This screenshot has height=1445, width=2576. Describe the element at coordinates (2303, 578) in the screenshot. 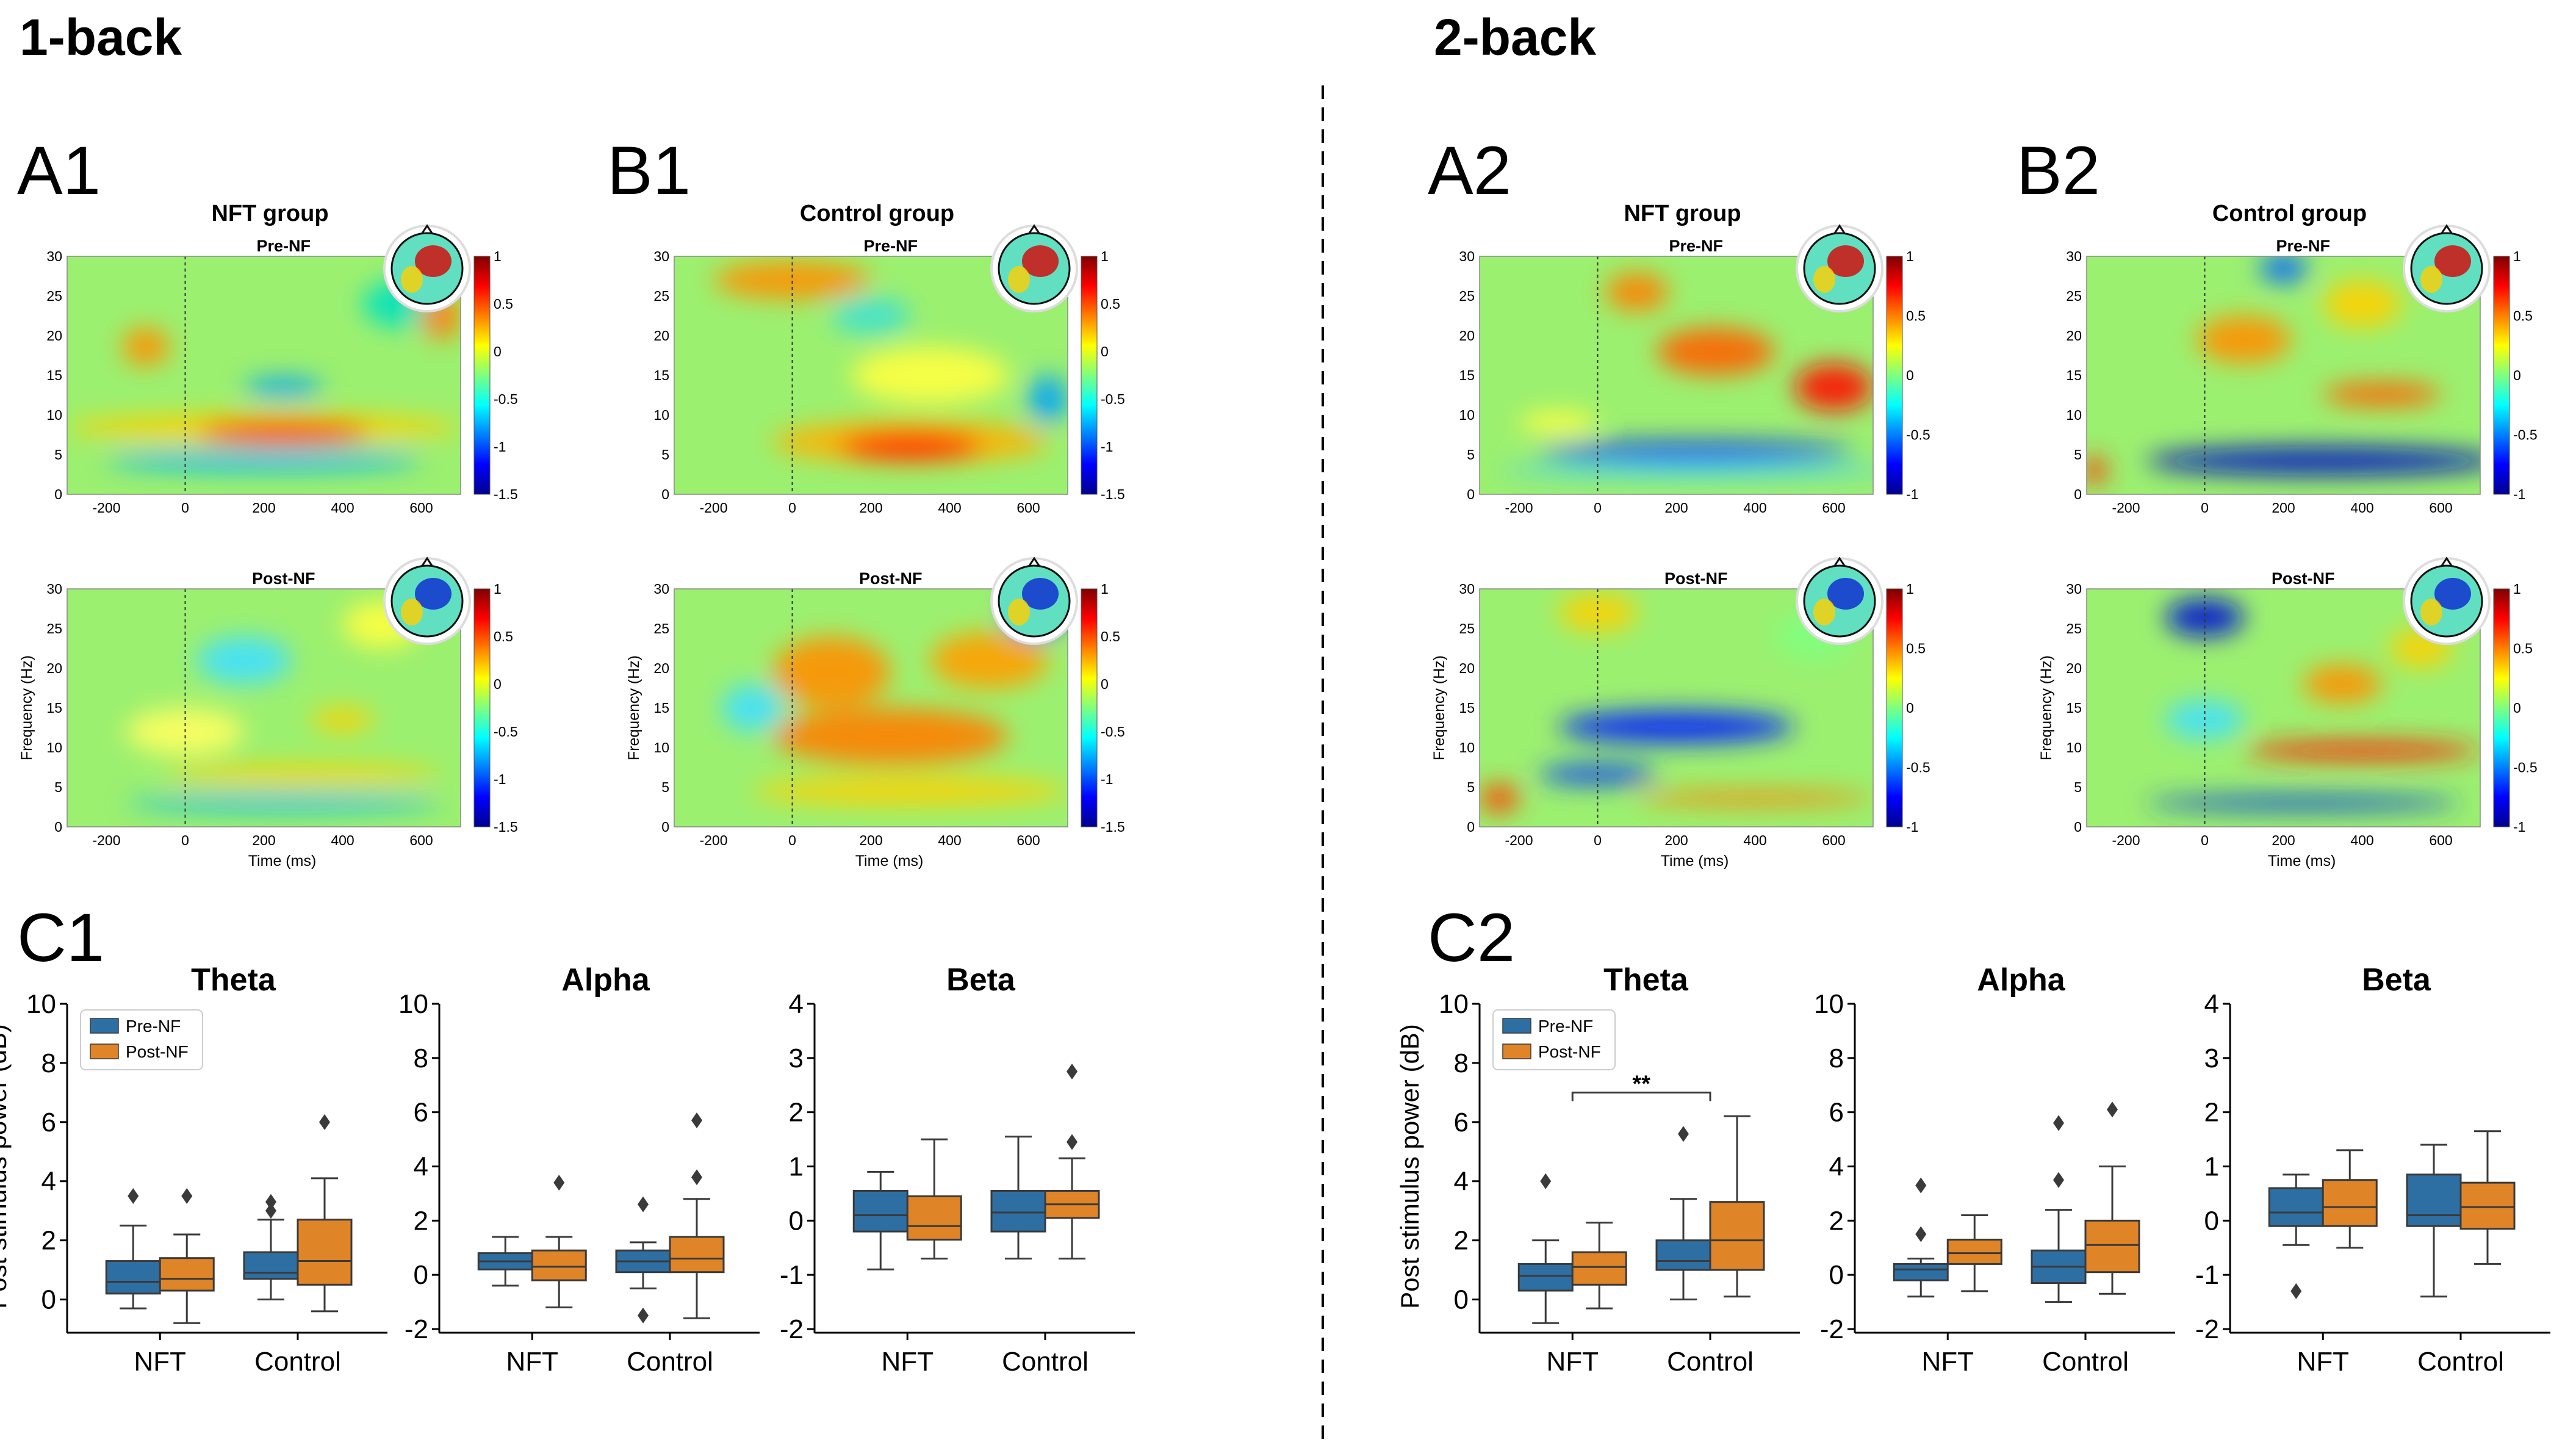

I see `heatmap-subplot-title: Post-NF` at that location.